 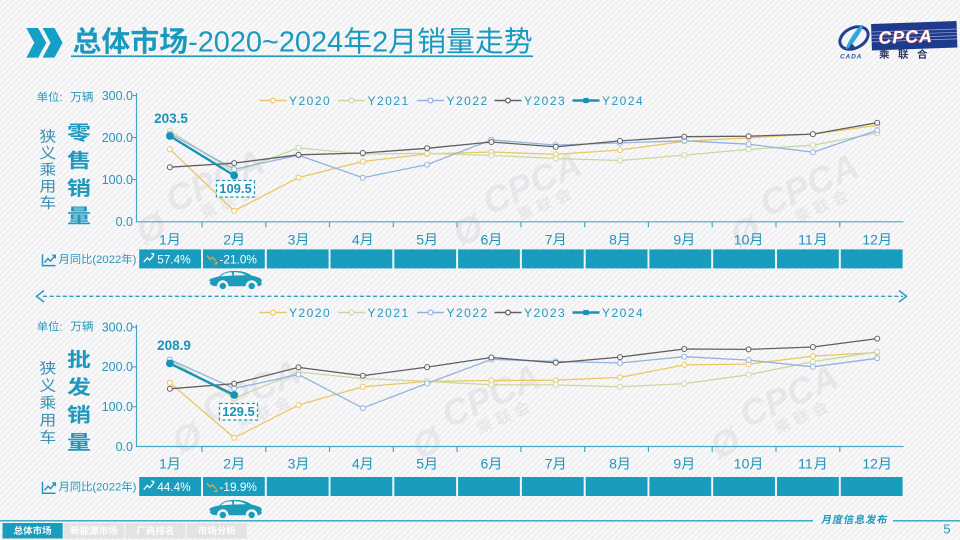 What do you see at coordinates (851, 57) in the screenshot?
I see `svg-text: CADA` at bounding box center [851, 57].